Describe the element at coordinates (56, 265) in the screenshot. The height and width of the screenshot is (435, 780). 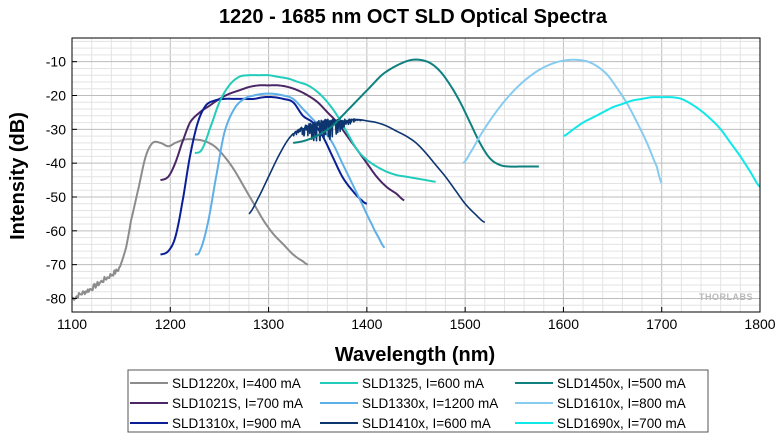
I see `y-tick-label: -70` at that location.